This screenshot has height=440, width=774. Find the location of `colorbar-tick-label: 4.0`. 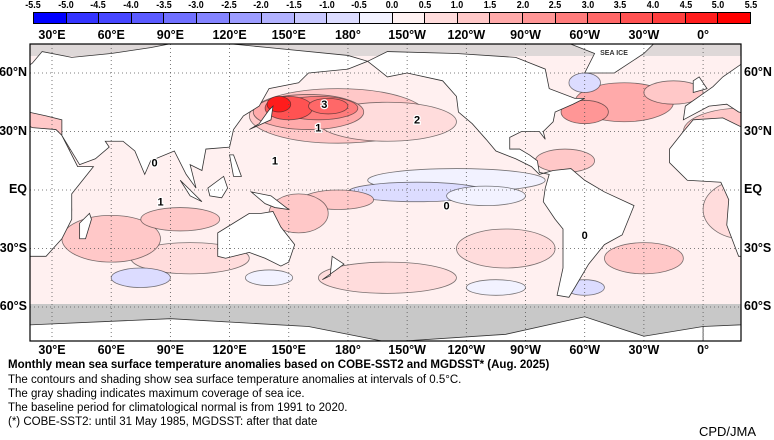

colorbar-tick-label: 4.0 is located at coordinates (653, 5).